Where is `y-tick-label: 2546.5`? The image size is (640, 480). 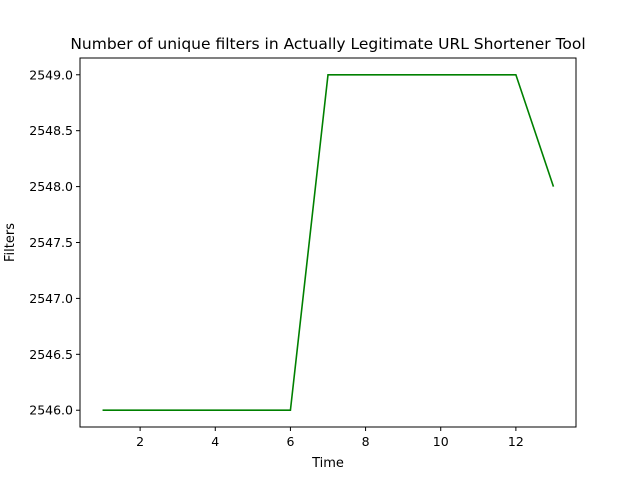
y-tick-label: 2546.5 is located at coordinates (51, 354).